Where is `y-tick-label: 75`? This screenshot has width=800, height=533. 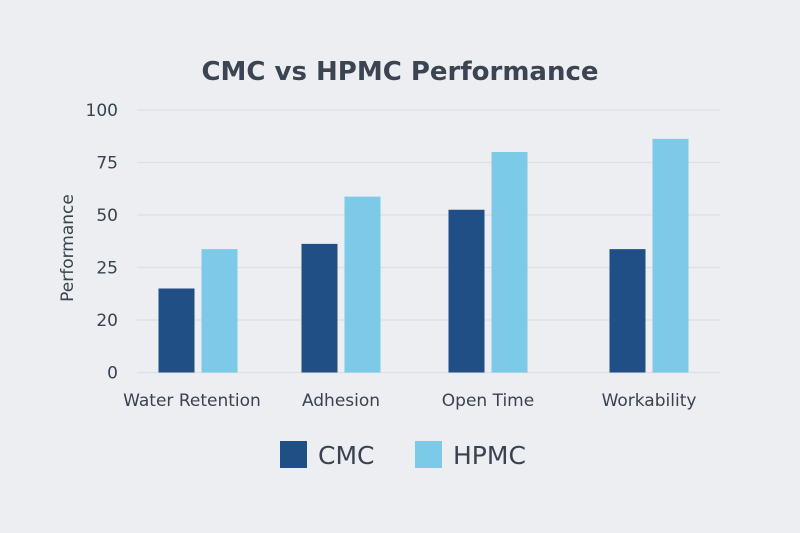 y-tick-label: 75 is located at coordinates (107, 164).